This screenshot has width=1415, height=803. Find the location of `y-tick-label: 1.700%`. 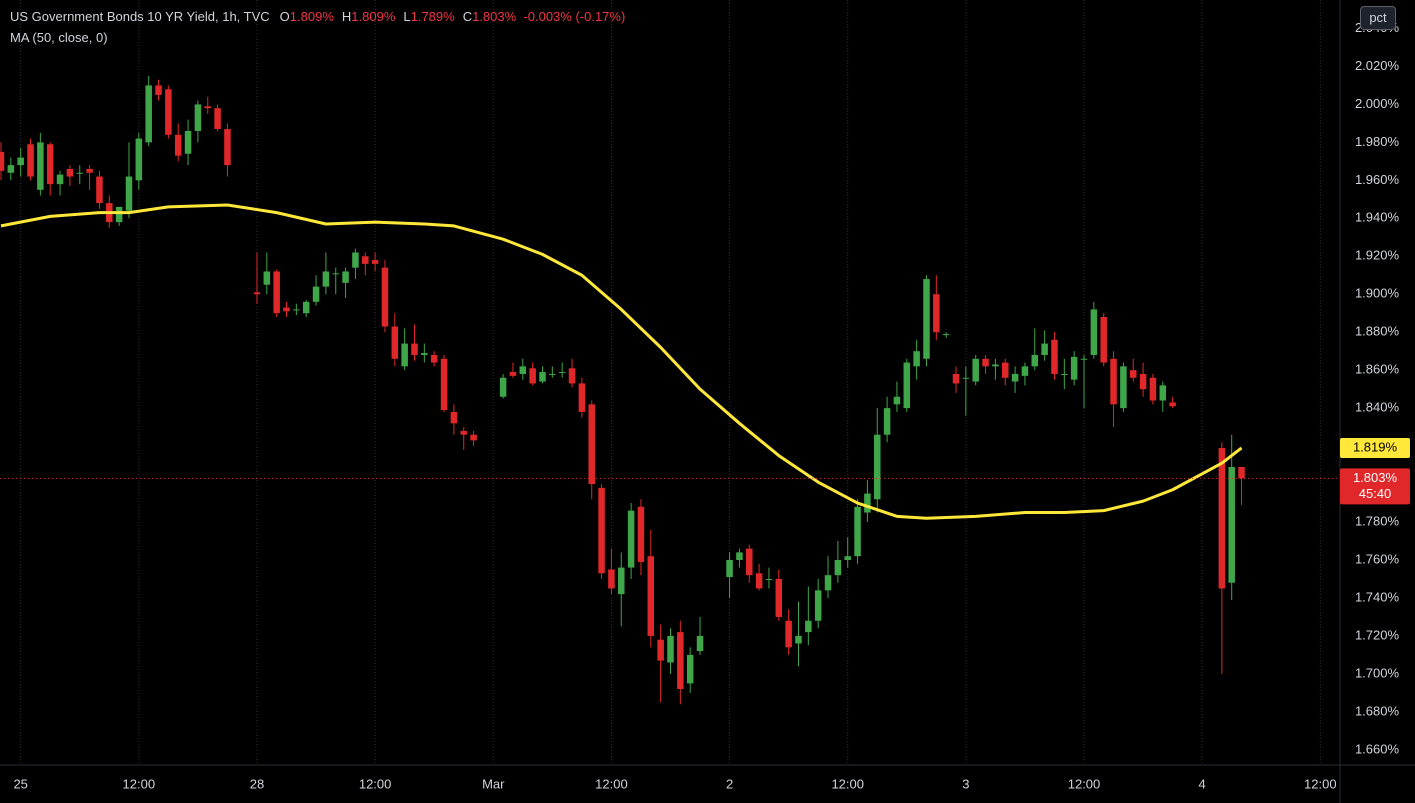

y-tick-label: 1.700% is located at coordinates (1377, 672).